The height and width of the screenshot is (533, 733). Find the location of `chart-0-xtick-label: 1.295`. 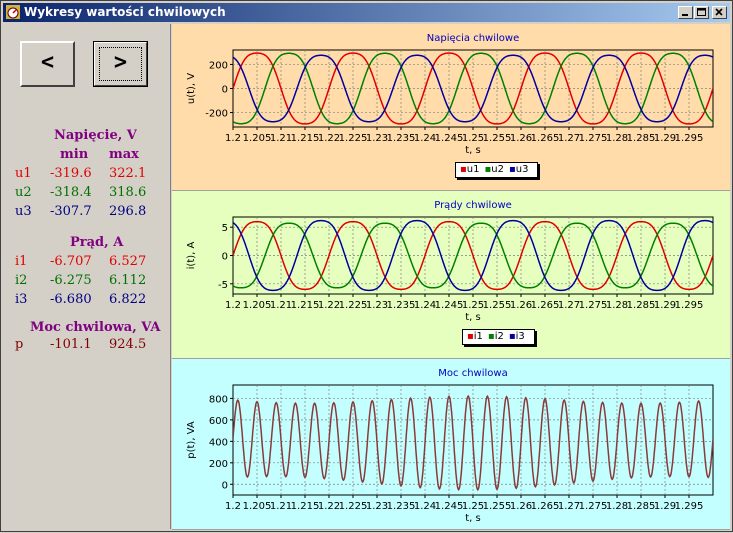

chart-0-xtick-label: 1.295 is located at coordinates (689, 138).